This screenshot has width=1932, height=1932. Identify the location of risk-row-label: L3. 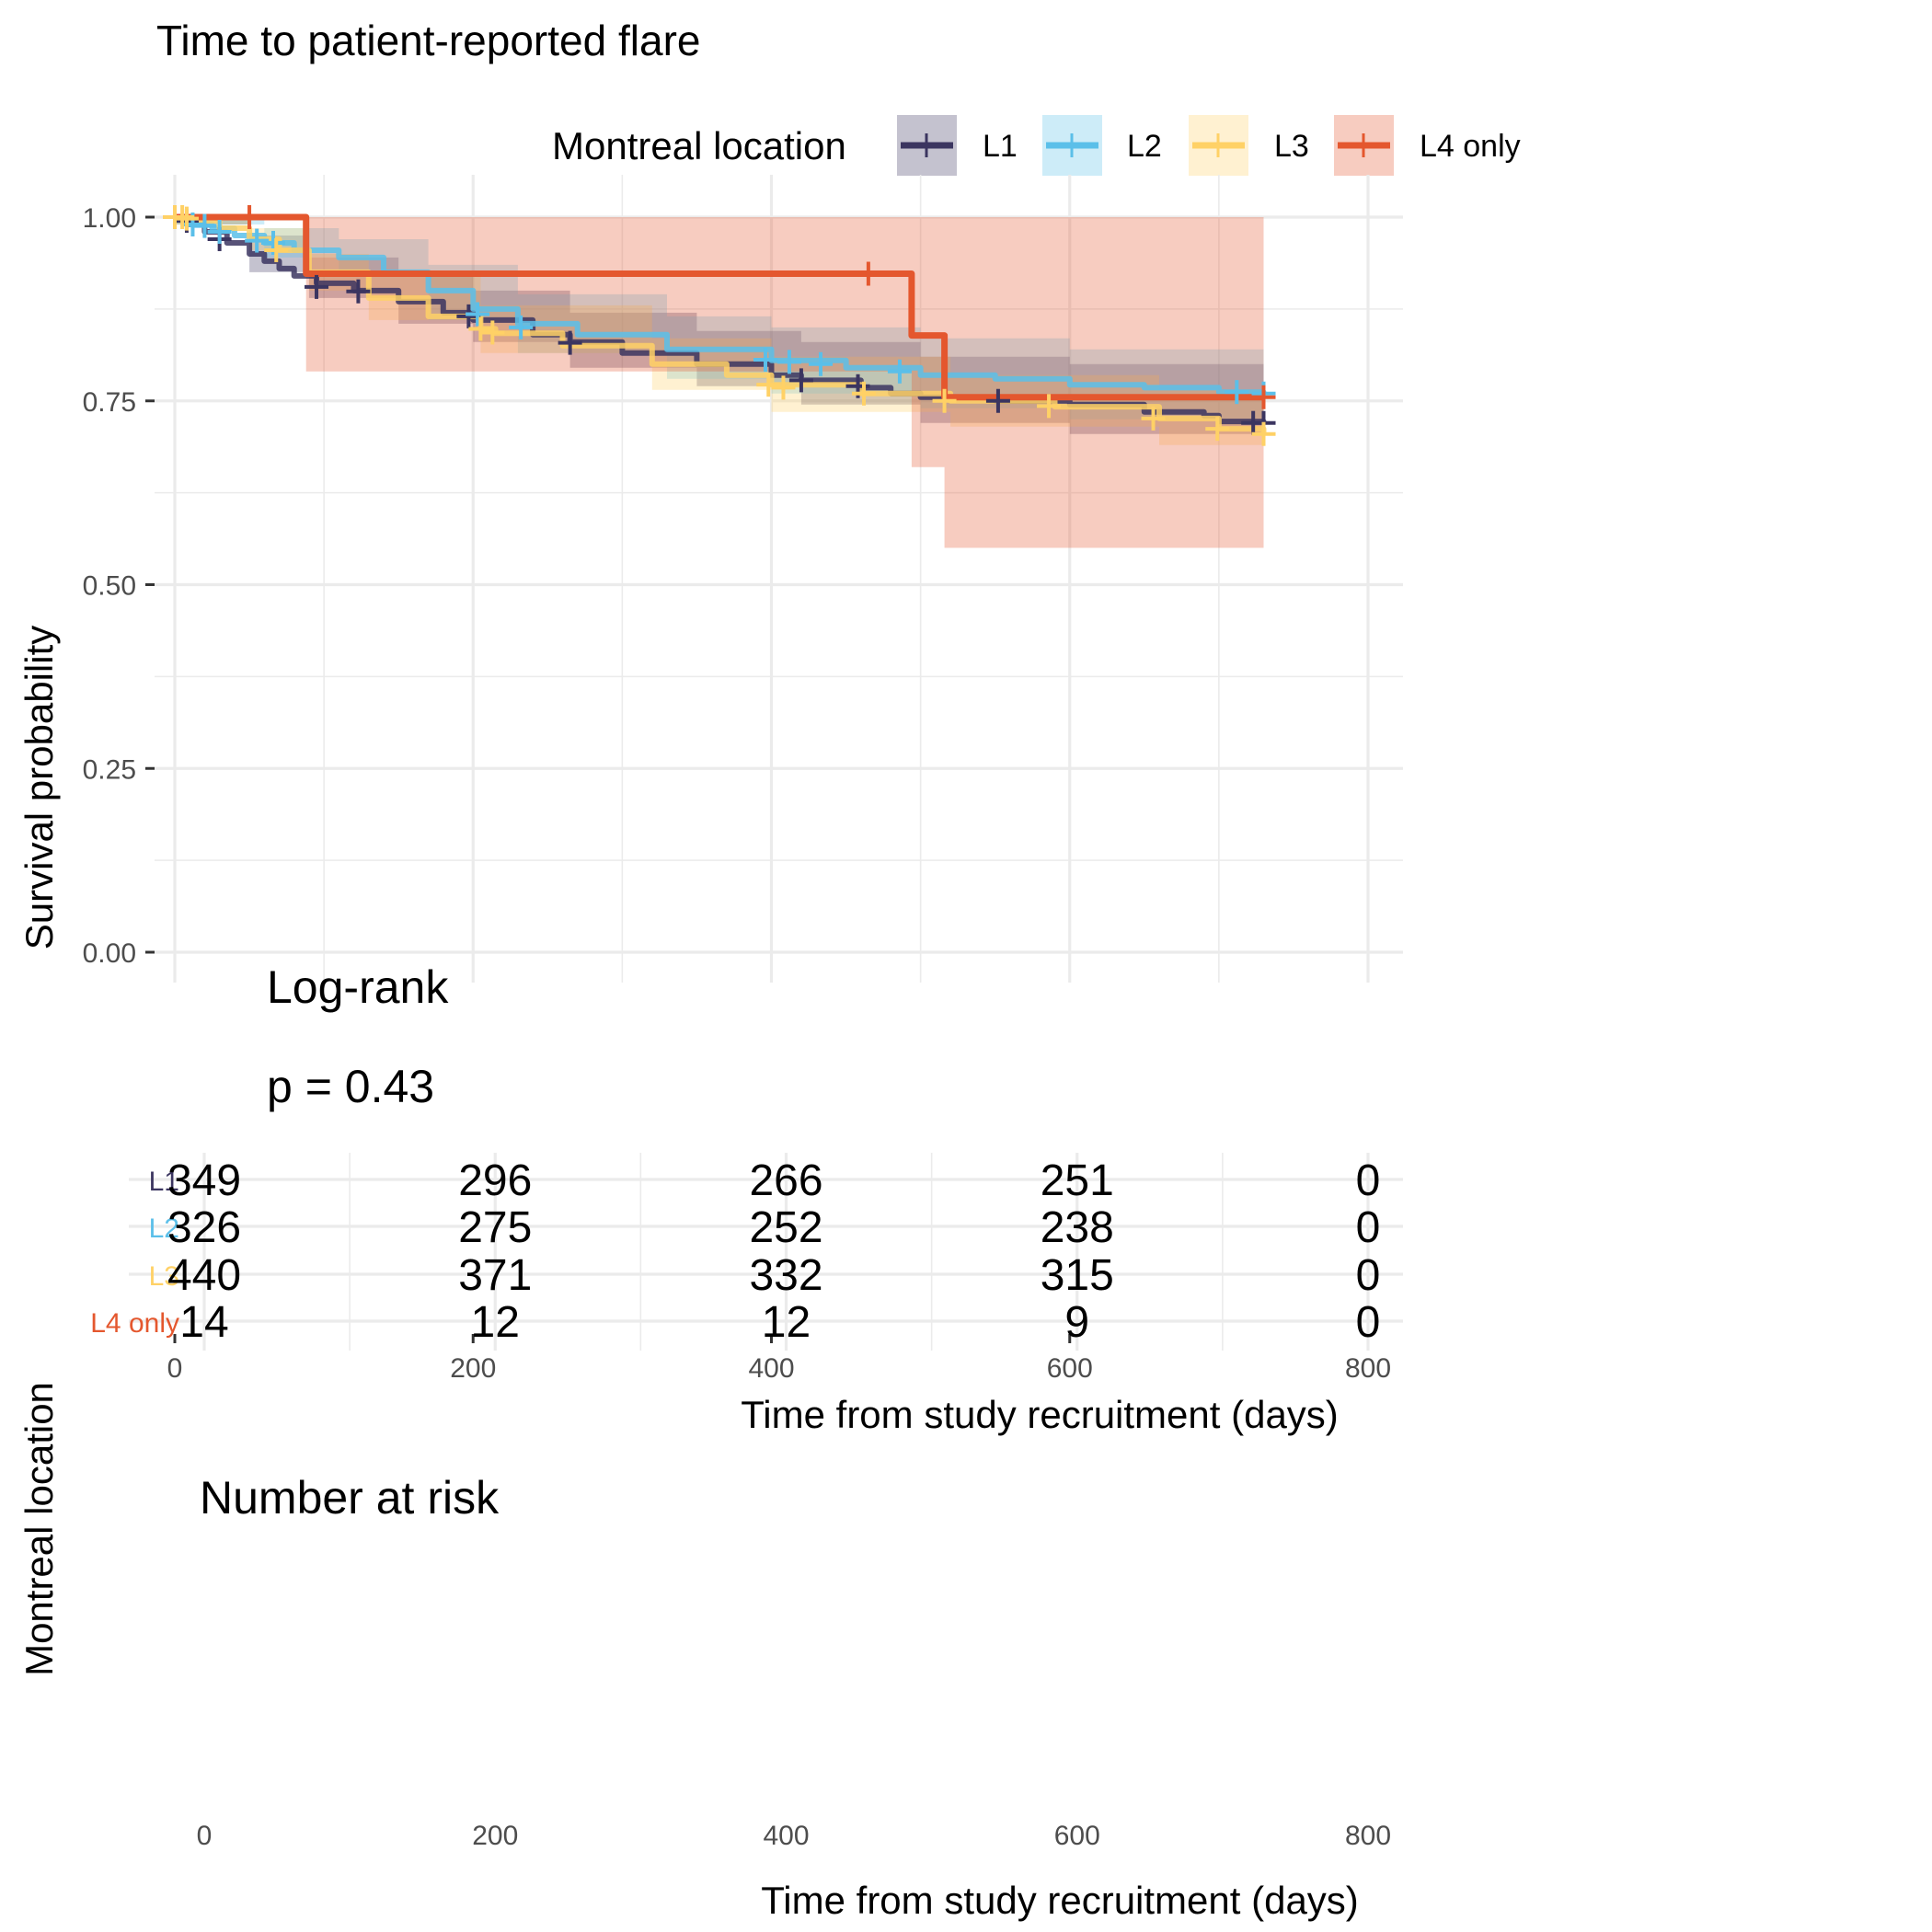
(164, 1276).